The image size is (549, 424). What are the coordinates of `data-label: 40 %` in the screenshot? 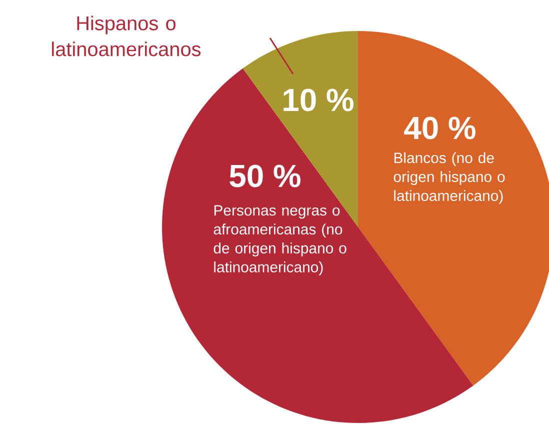 It's located at (440, 128).